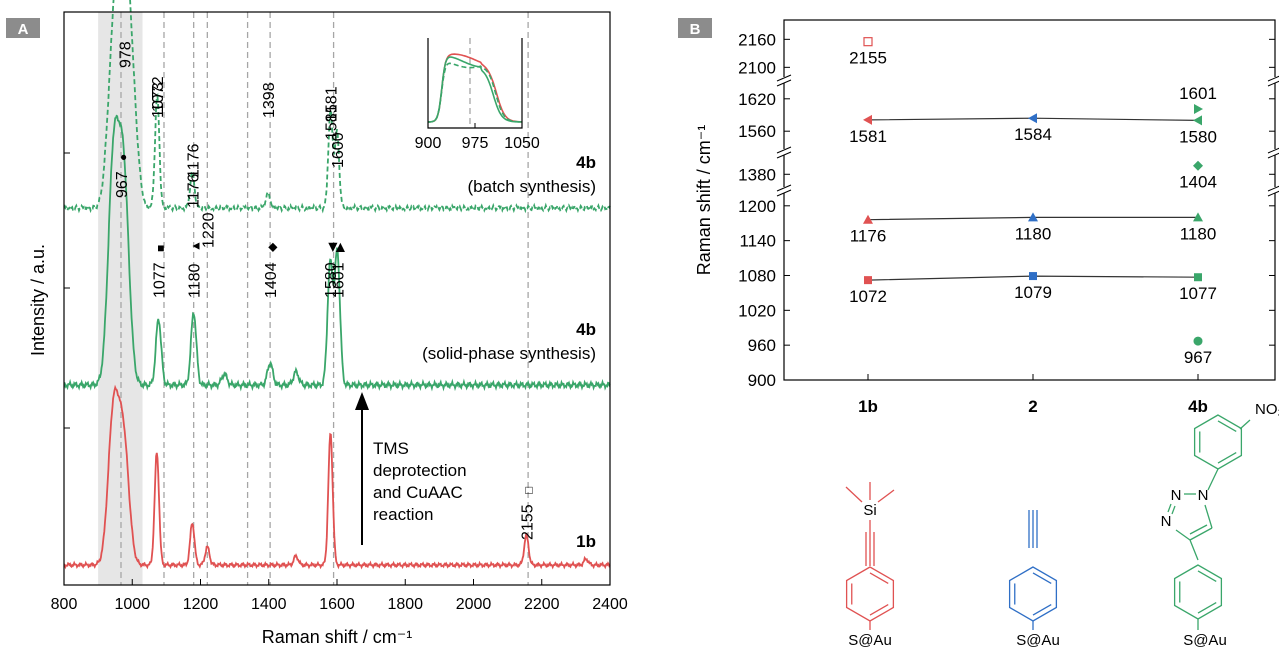  I want to click on point-label-11: 967, so click(1198, 357).